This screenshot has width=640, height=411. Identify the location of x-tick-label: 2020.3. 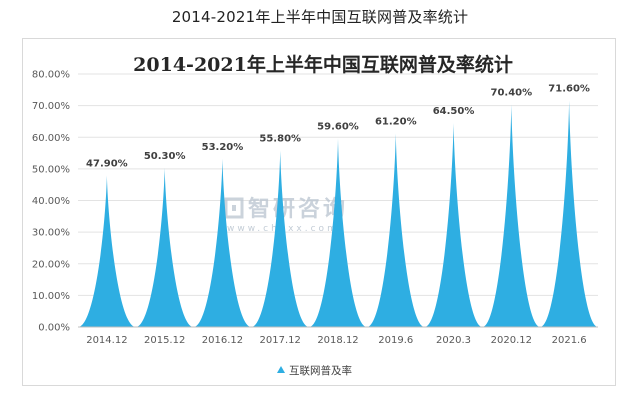
(453, 340).